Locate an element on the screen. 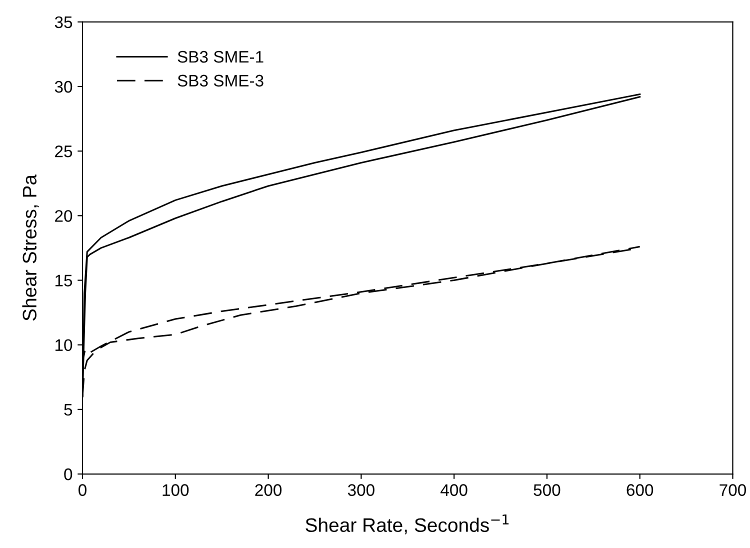  legend-label: SB3 SME-1 is located at coordinates (221, 56).